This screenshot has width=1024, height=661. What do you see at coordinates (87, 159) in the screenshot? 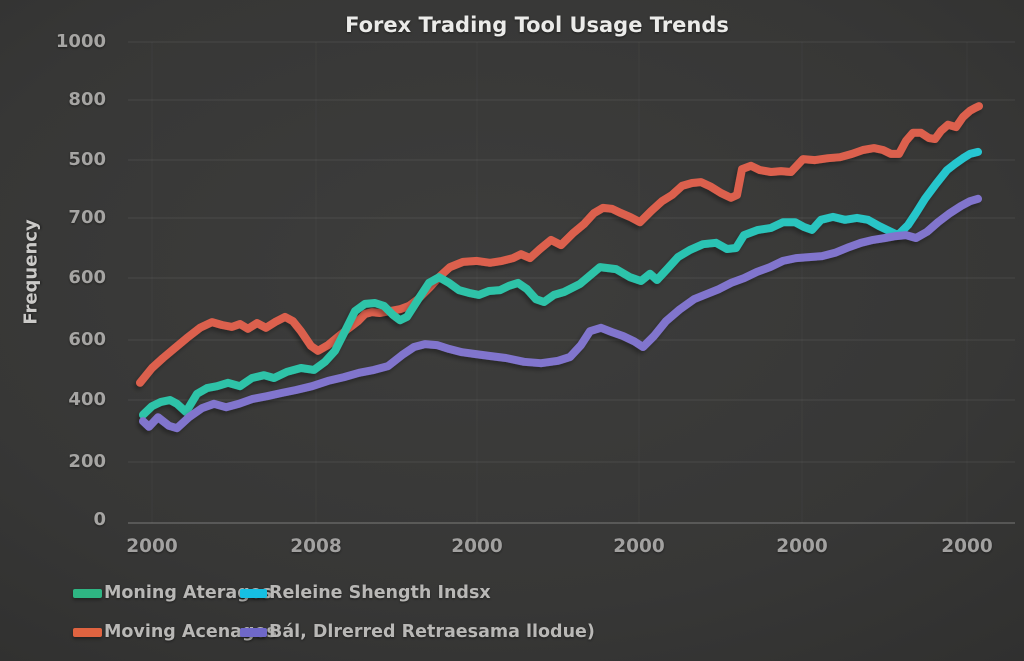
I see `y-tick-label: 500` at bounding box center [87, 159].